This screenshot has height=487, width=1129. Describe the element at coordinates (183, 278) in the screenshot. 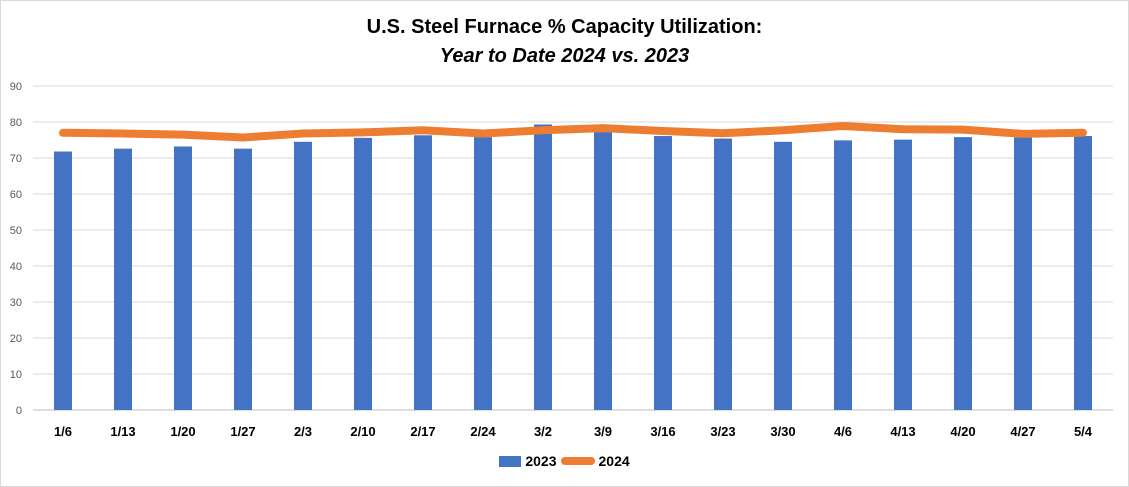

I see `bar-2023-1/20` at that location.